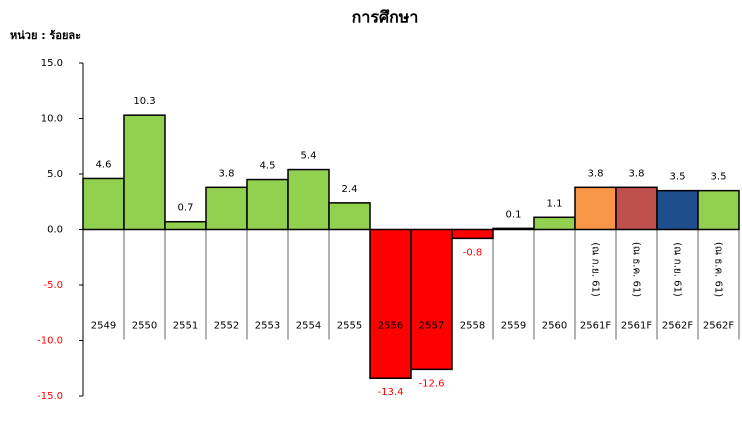 Image resolution: width=742 pixels, height=428 pixels. I want to click on value-label: 0.1, so click(514, 214).